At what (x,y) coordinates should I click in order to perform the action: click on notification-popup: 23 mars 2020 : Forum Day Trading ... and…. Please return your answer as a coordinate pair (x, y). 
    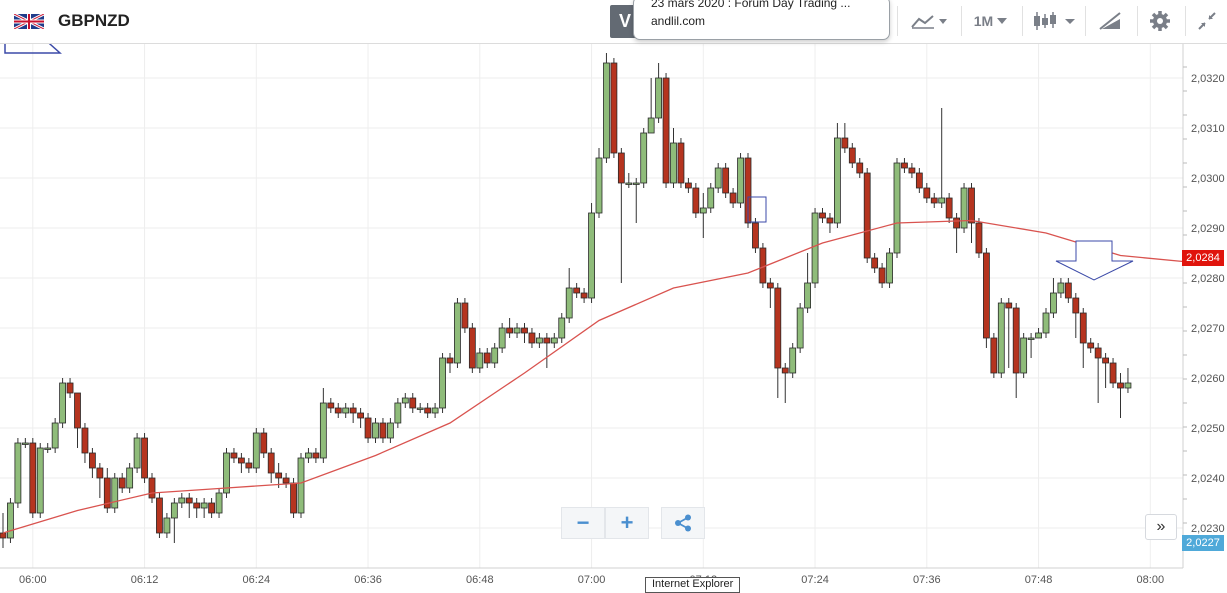
    Looking at the image, I should click on (761, 20).